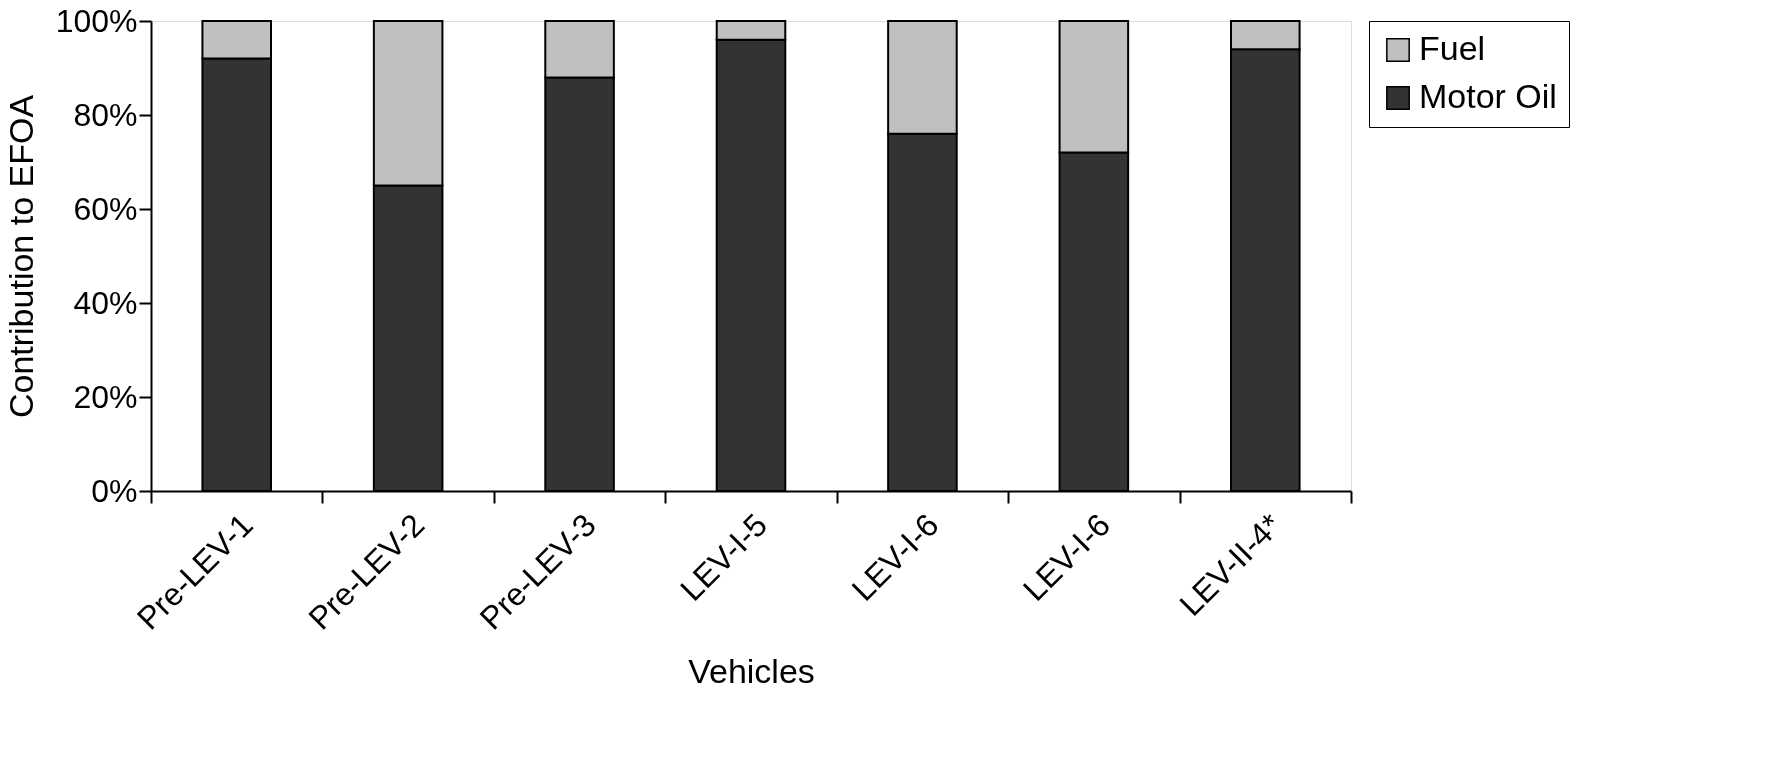 This screenshot has height=779, width=1769. Describe the element at coordinates (96, 20) in the screenshot. I see `y-tick-label: 100%` at that location.